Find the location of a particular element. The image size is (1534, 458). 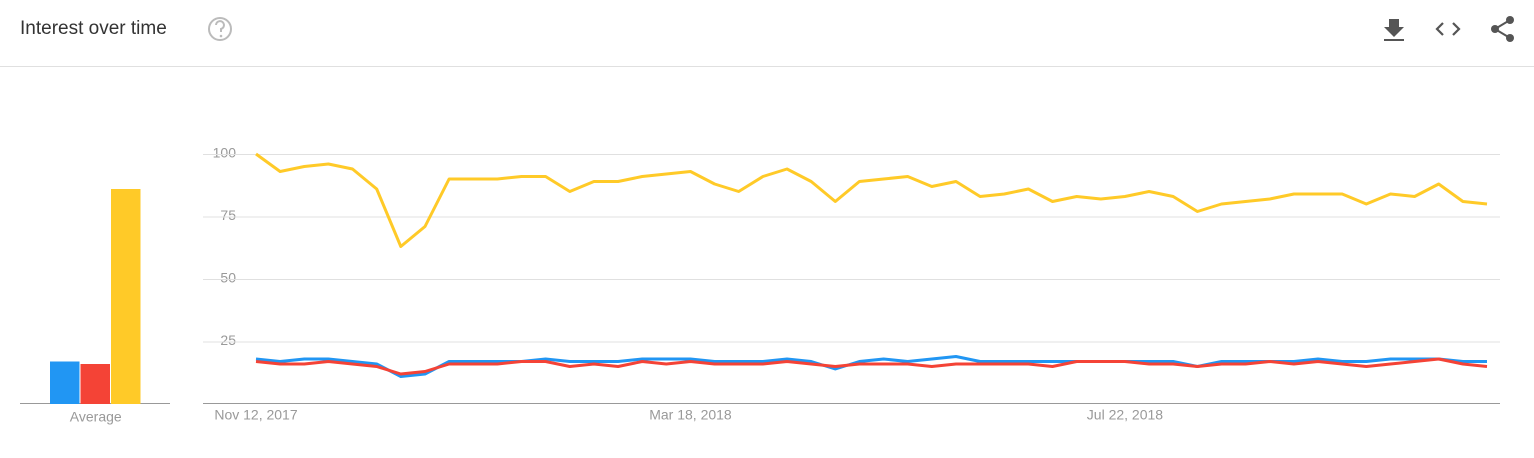

share-icon is located at coordinates (1502, 29).